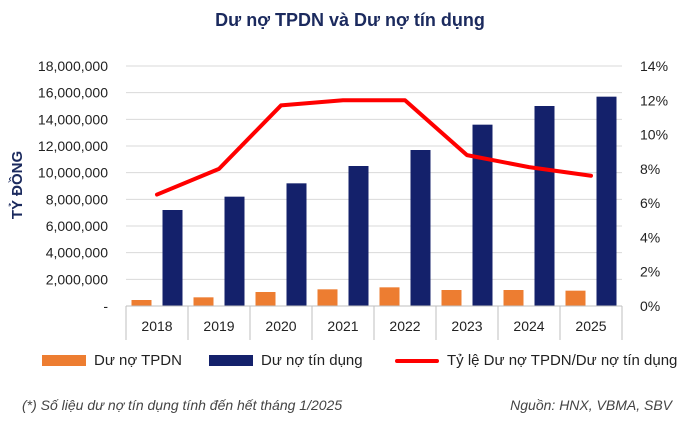 Image resolution: width=700 pixels, height=441 pixels. What do you see at coordinates (650, 203) in the screenshot?
I see `y2-tick-label: 6%` at bounding box center [650, 203].